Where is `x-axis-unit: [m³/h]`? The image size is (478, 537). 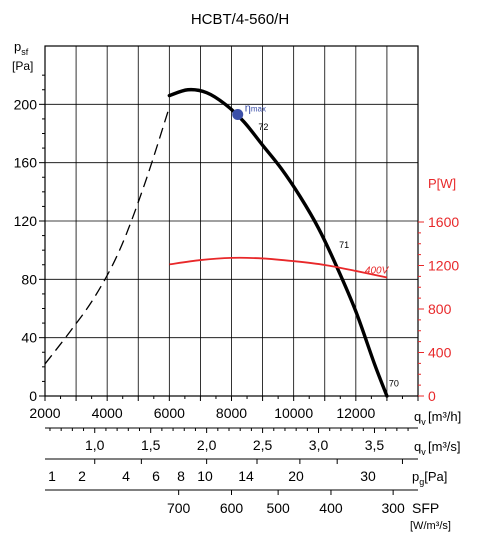
x-axis-unit: [m³/h] is located at coordinates (444, 416).